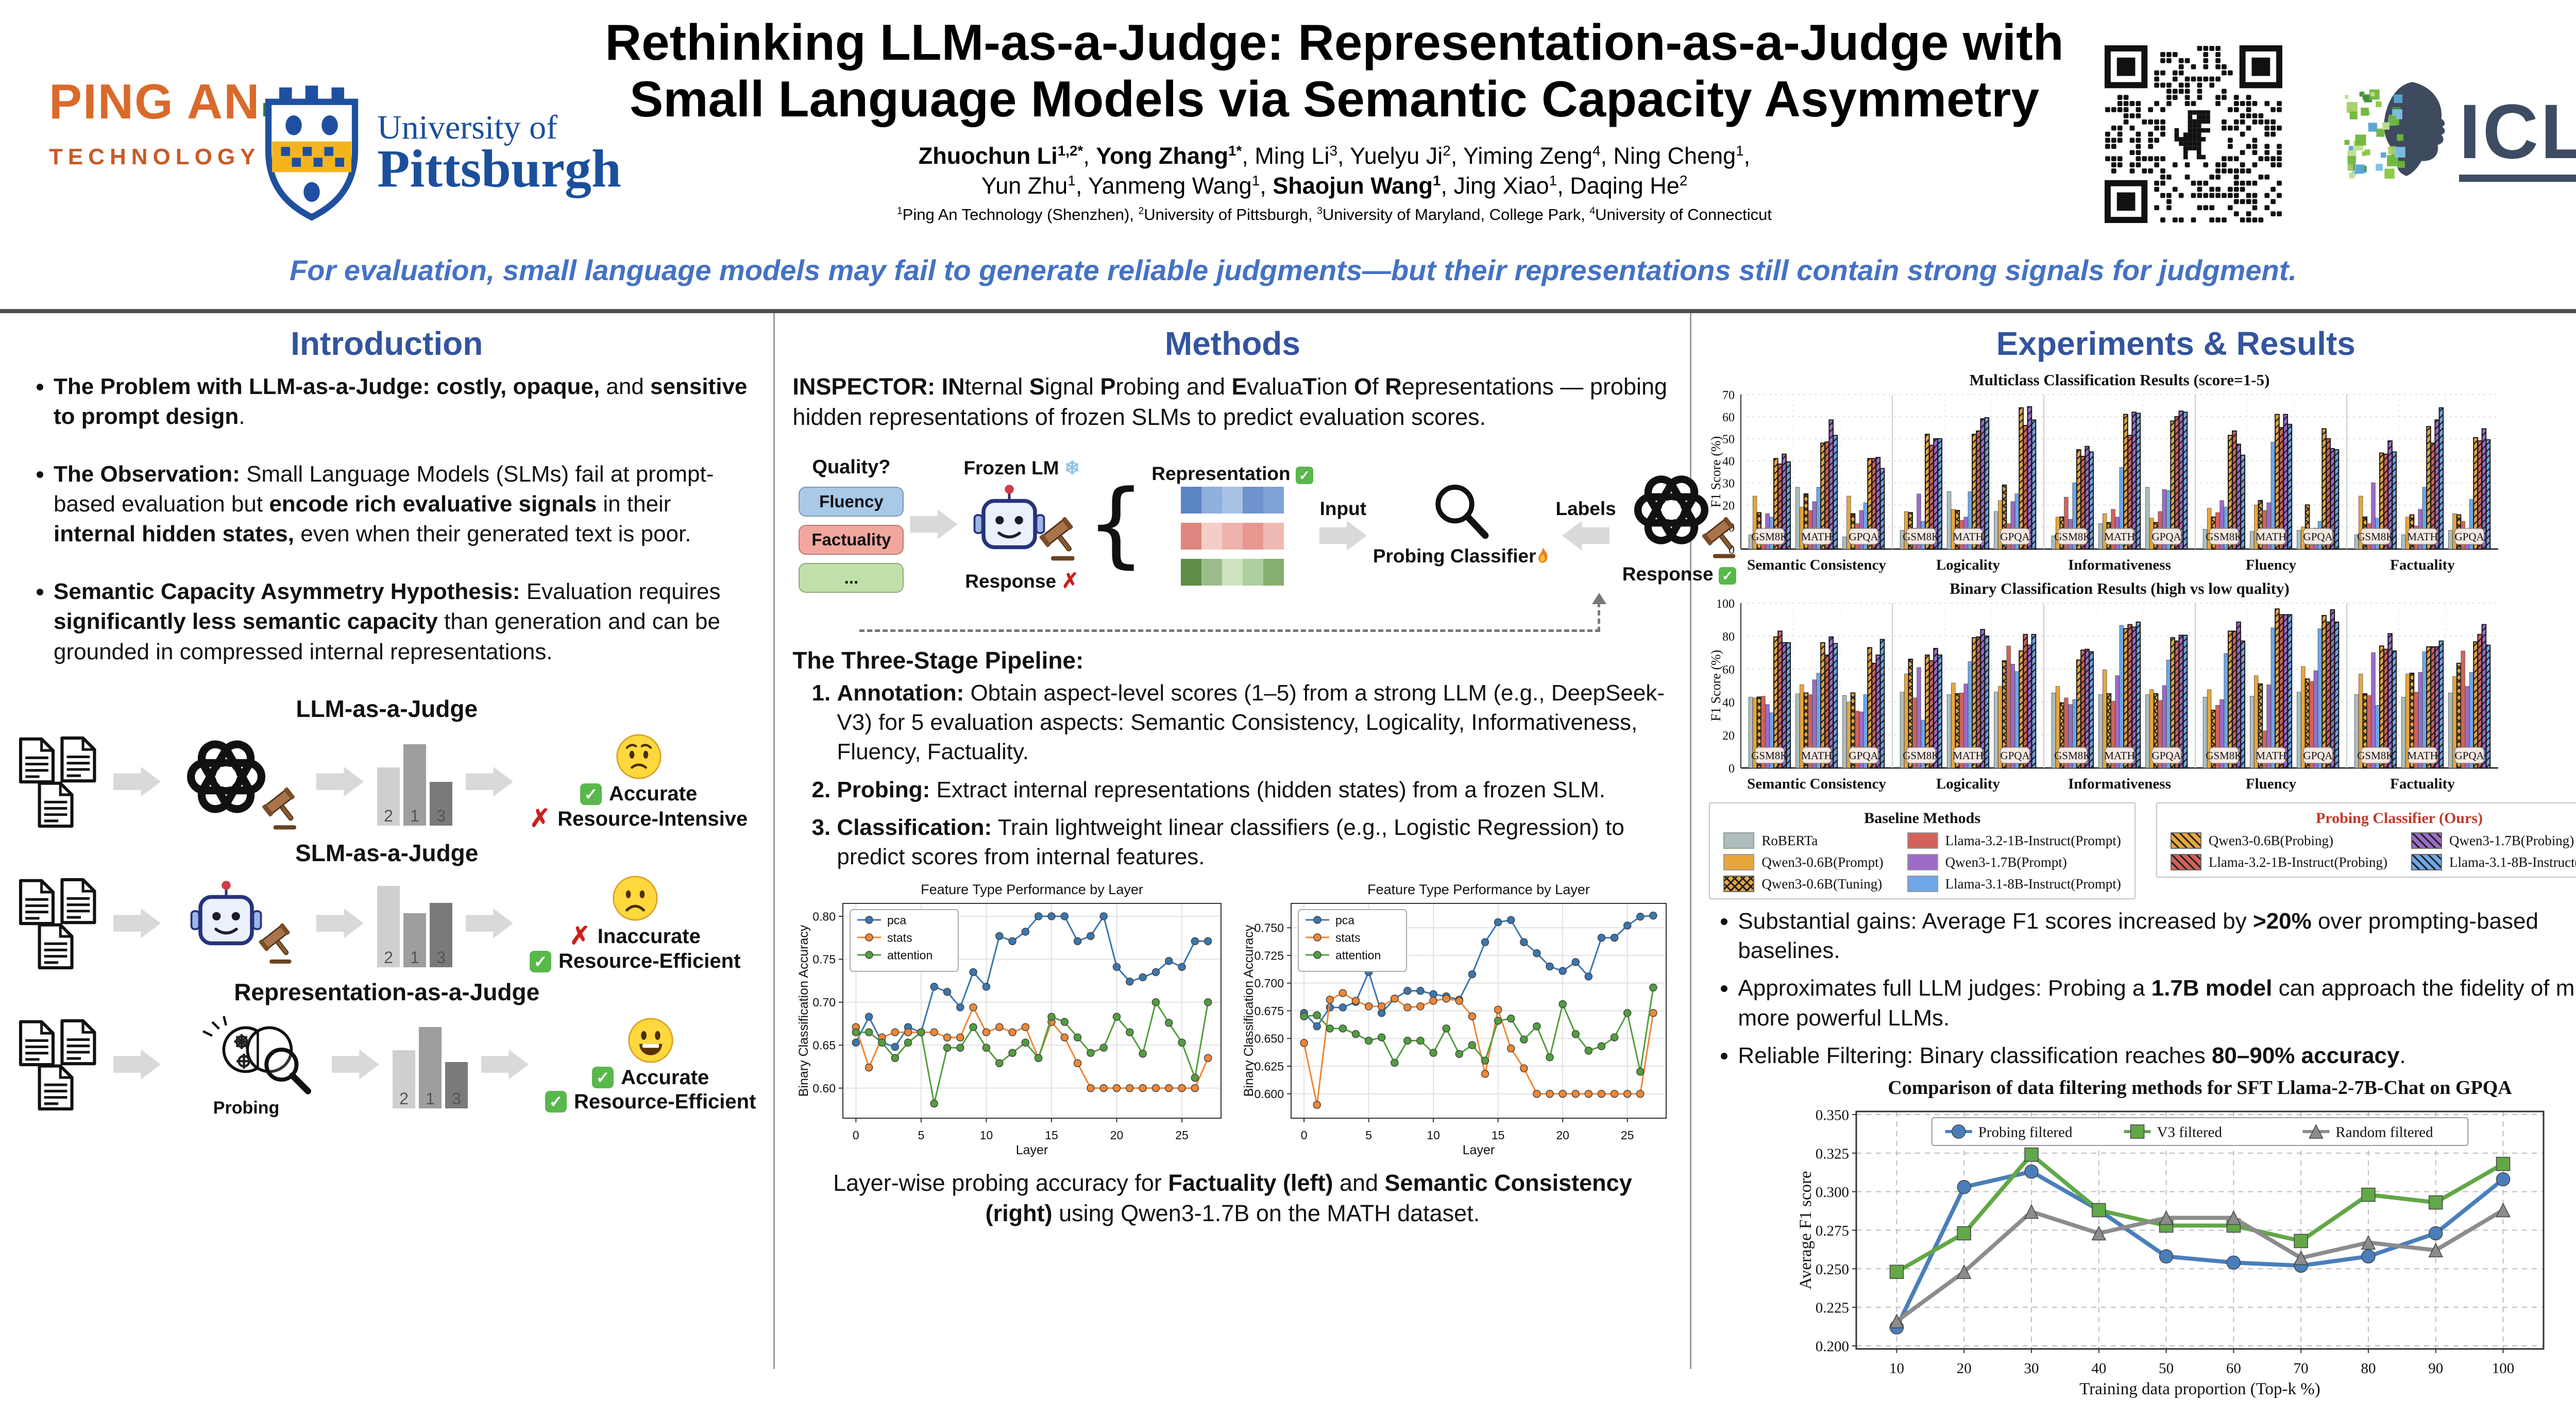 The image size is (2576, 1403). I want to click on text-el: 80, so click(1728, 637).